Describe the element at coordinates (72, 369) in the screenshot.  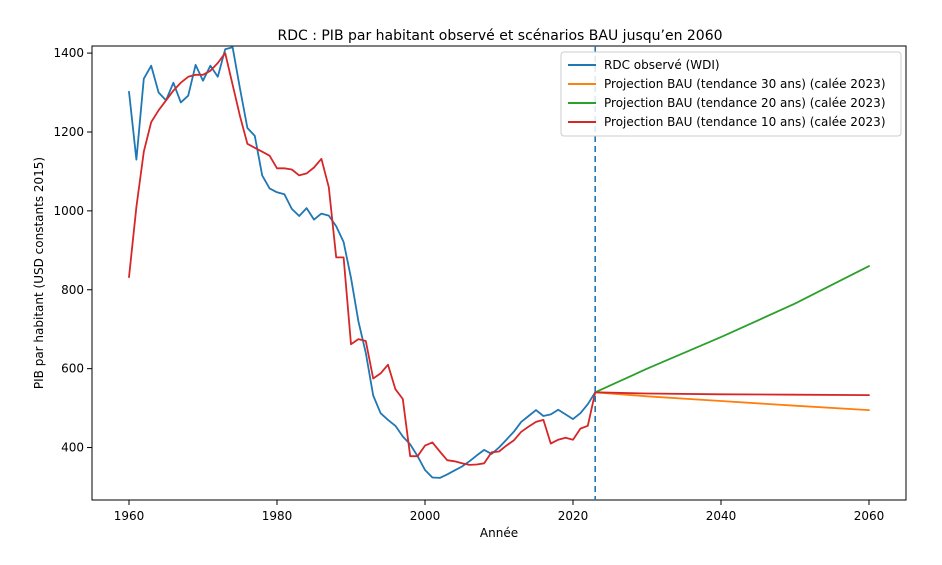
I see `y-tick-label: 600` at that location.